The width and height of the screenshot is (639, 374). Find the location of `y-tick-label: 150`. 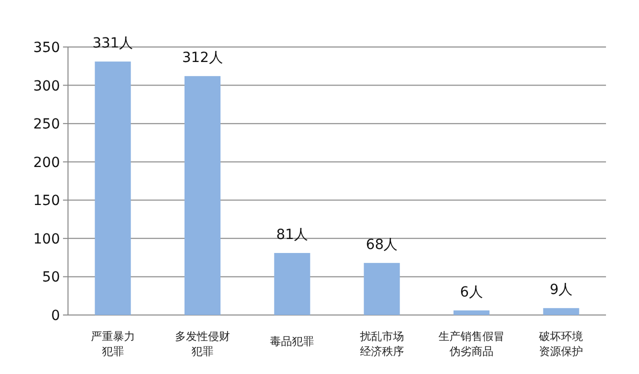

y-tick-label: 150 is located at coordinates (46, 201).